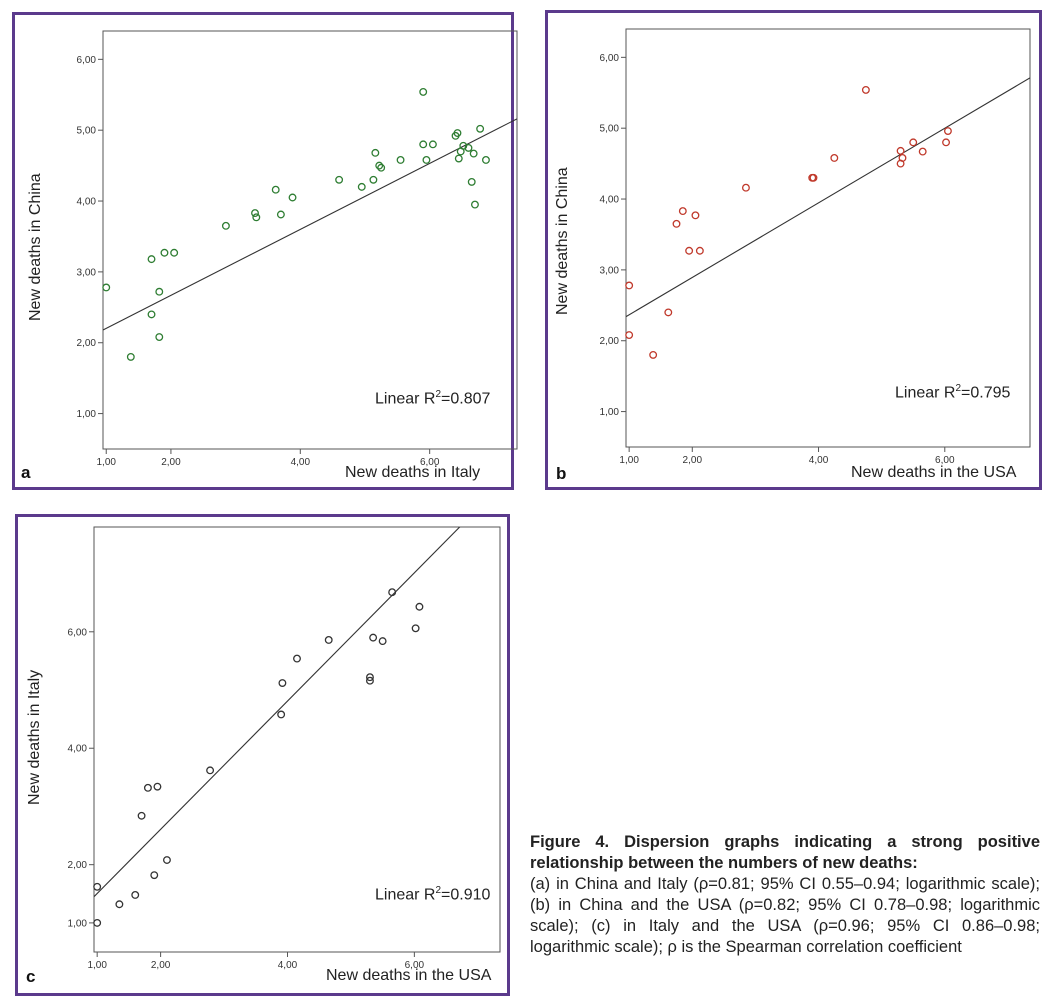  Describe the element at coordinates (610, 270) in the screenshot. I see `y-tick-label: 3,00` at that location.